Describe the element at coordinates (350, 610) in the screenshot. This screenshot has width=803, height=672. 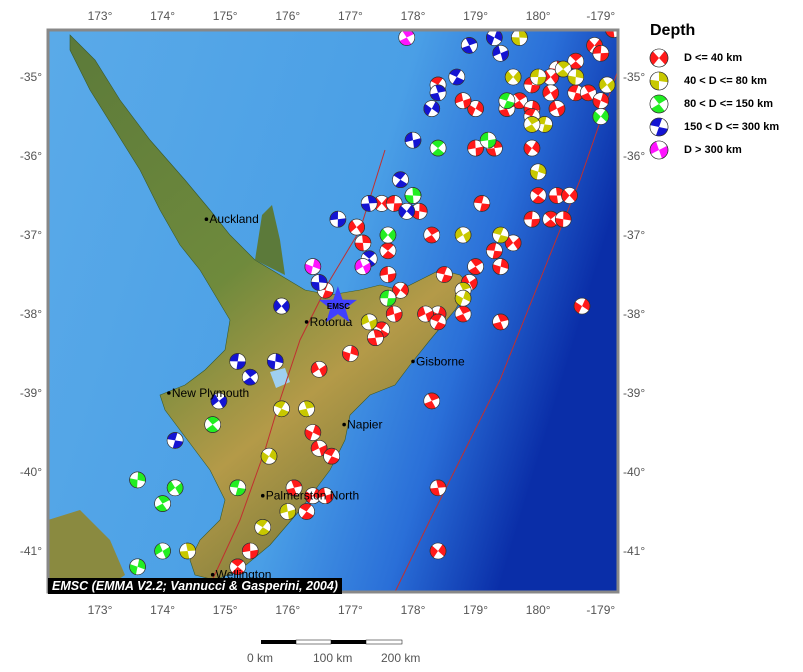
I see `lon-tick-bottom: 177°` at that location.